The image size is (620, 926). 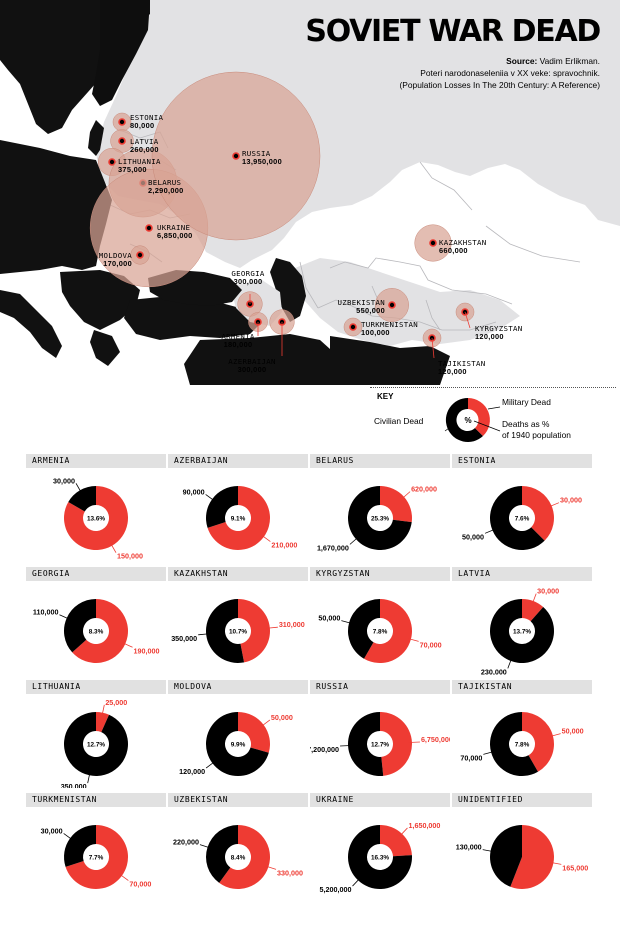 I want to click on civilian-value-label: 350,000, so click(x=184, y=638).